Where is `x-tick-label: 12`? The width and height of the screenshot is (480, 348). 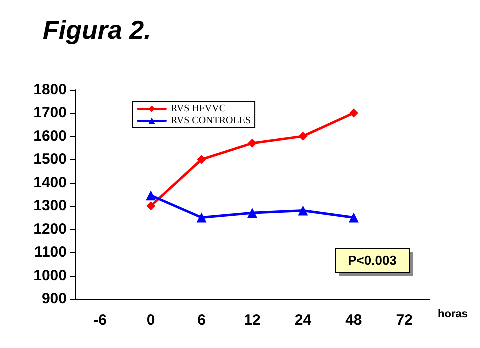 x-tick-label: 12 is located at coordinates (252, 320).